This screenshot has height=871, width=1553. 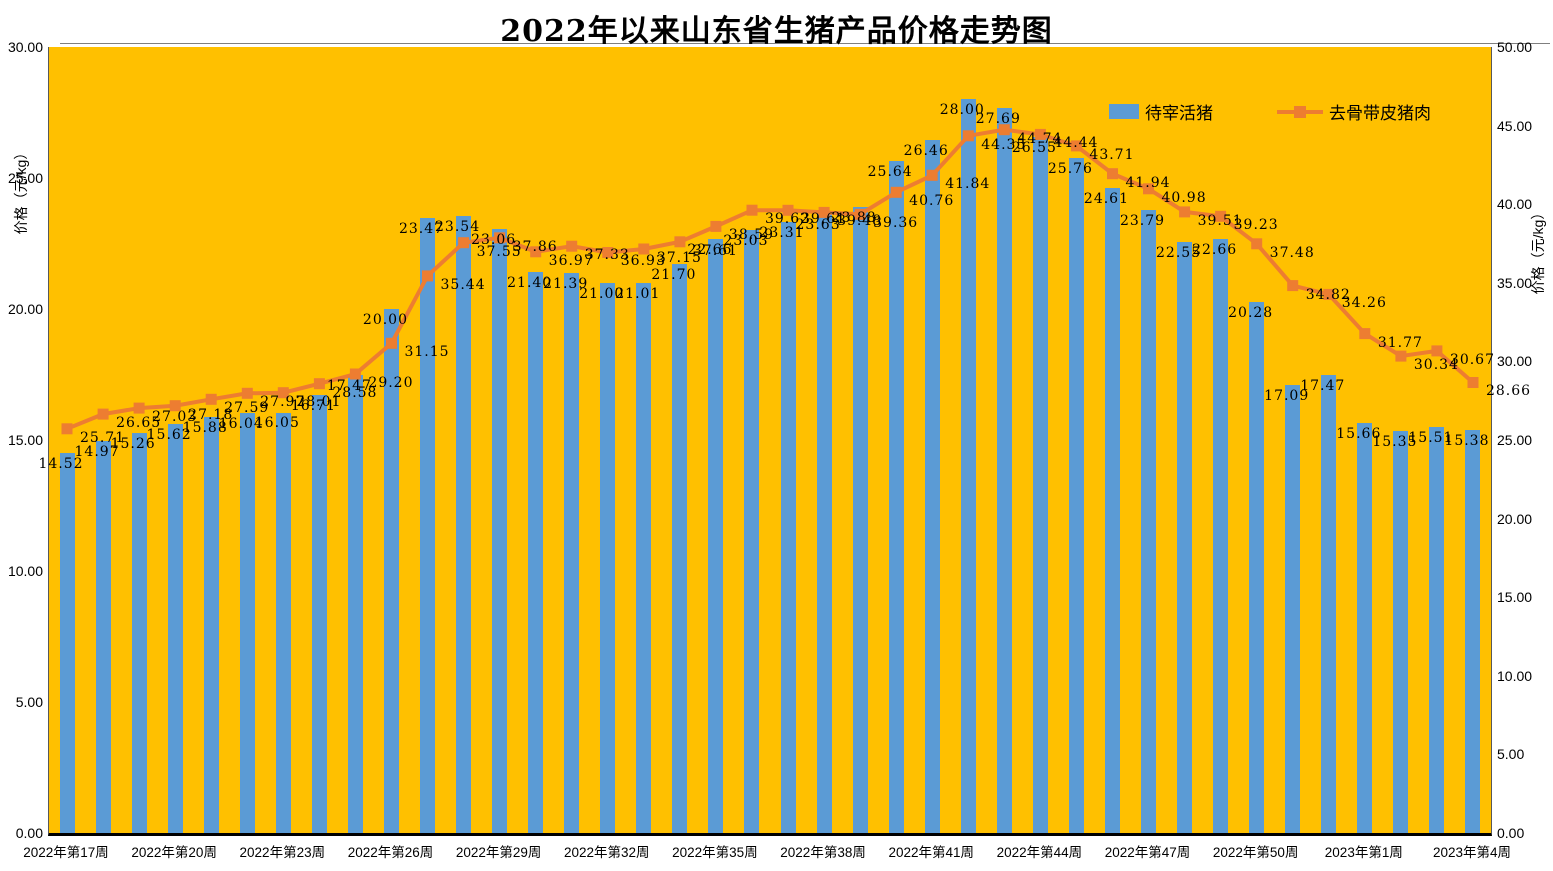 I want to click on left-axis-tick-label: 30.00, so click(x=25, y=47).